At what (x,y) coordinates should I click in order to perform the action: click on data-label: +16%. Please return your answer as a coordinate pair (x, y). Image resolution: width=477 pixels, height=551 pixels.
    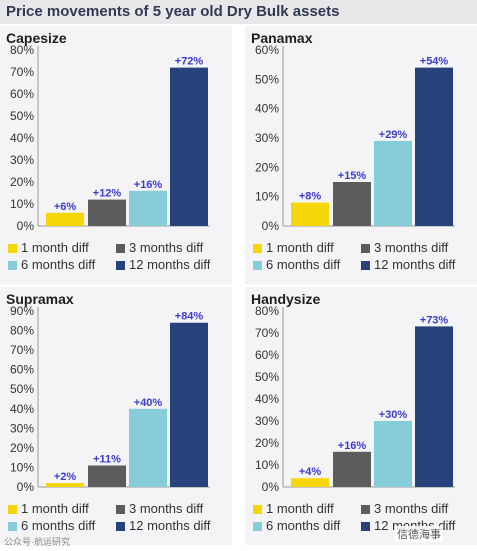
    Looking at the image, I should click on (352, 446).